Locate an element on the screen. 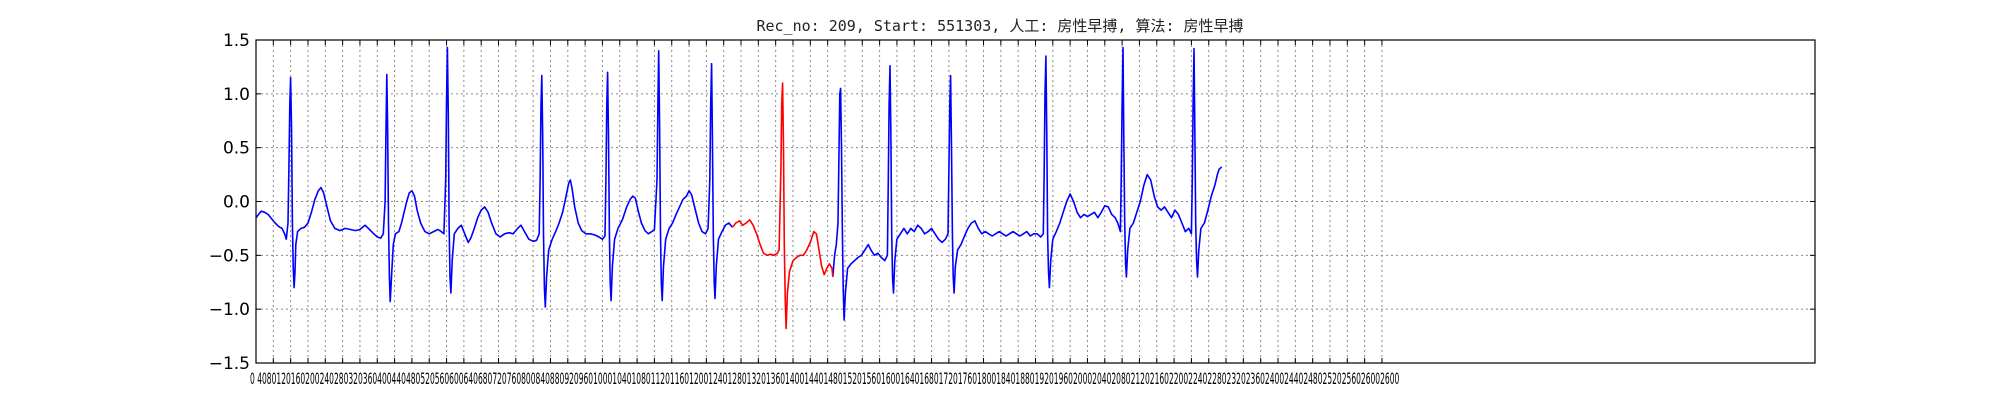 The width and height of the screenshot is (2000, 400). y-tick-label-4: 0.5 is located at coordinates (236, 149).